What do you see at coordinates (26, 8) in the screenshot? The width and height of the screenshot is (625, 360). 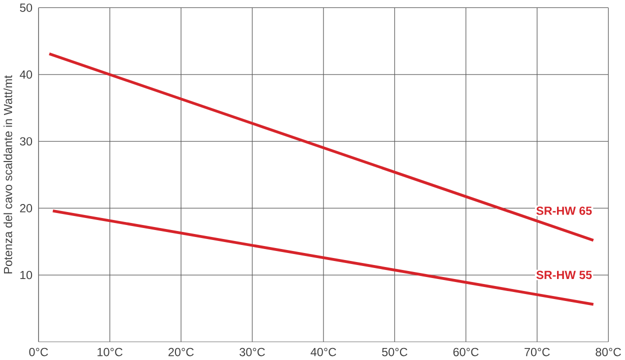 I see `y-tick-label: 50` at bounding box center [26, 8].